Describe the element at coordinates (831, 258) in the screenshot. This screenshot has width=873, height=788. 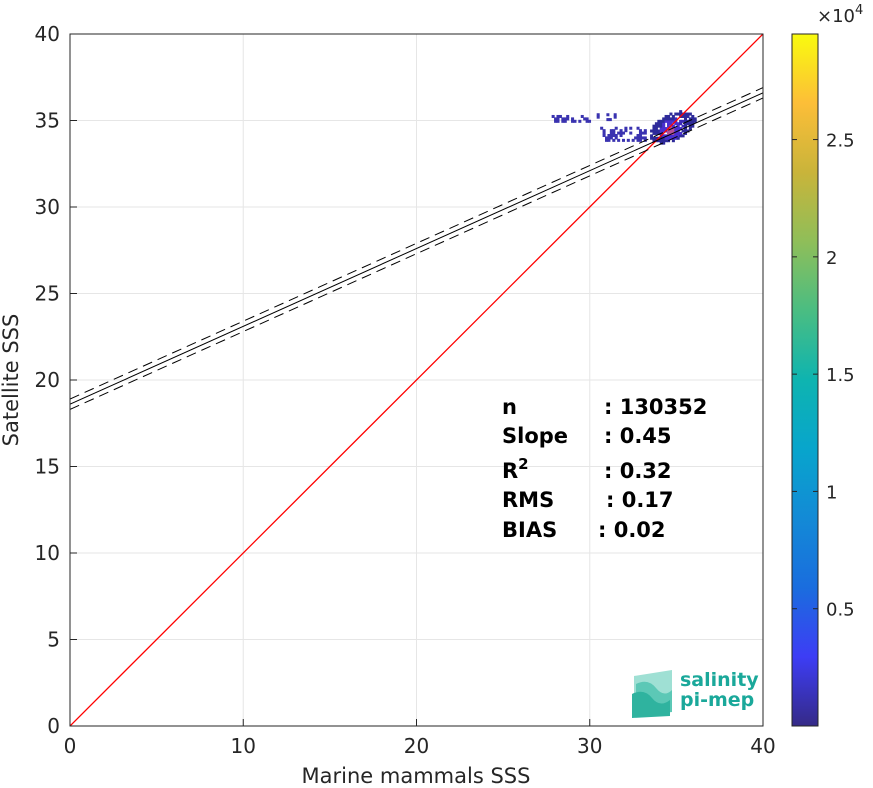
I see `colorbar-tick-label: 2` at that location.